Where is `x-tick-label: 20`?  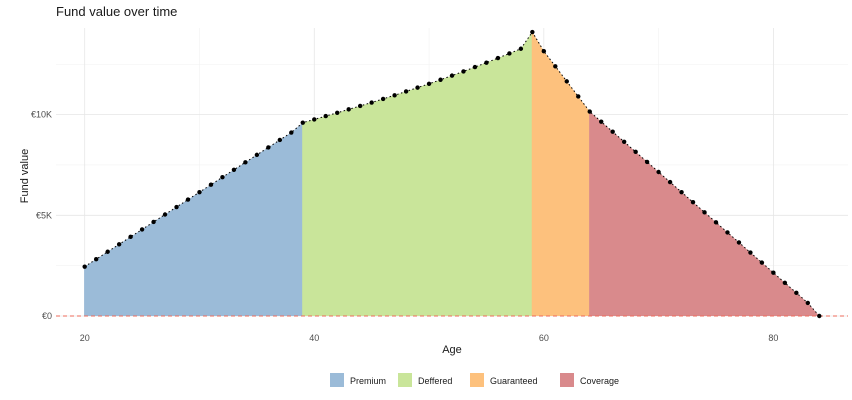
x-tick-label: 20 is located at coordinates (85, 338).